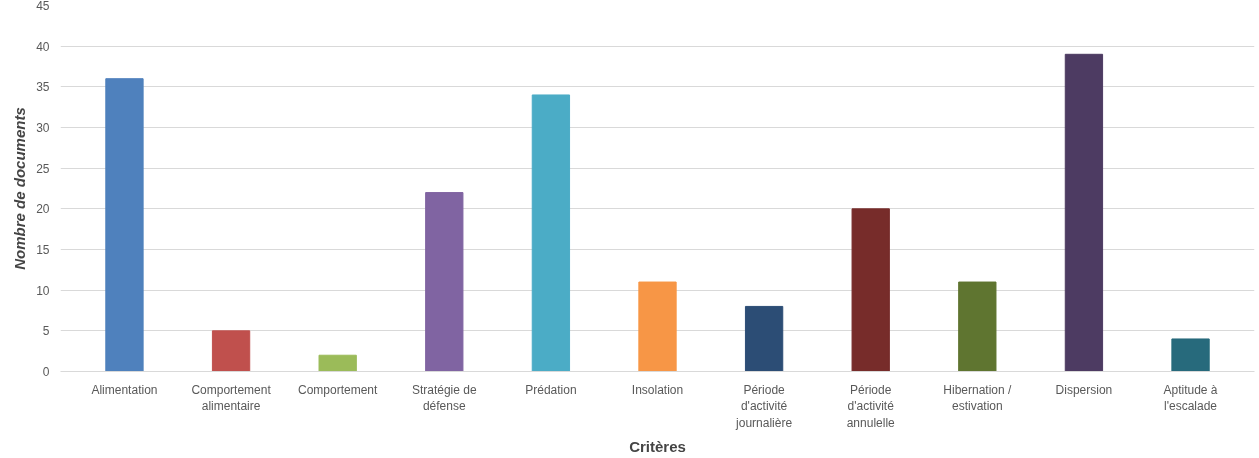  What do you see at coordinates (551, 389) in the screenshot?
I see `x-tick-label: Prédation` at bounding box center [551, 389].